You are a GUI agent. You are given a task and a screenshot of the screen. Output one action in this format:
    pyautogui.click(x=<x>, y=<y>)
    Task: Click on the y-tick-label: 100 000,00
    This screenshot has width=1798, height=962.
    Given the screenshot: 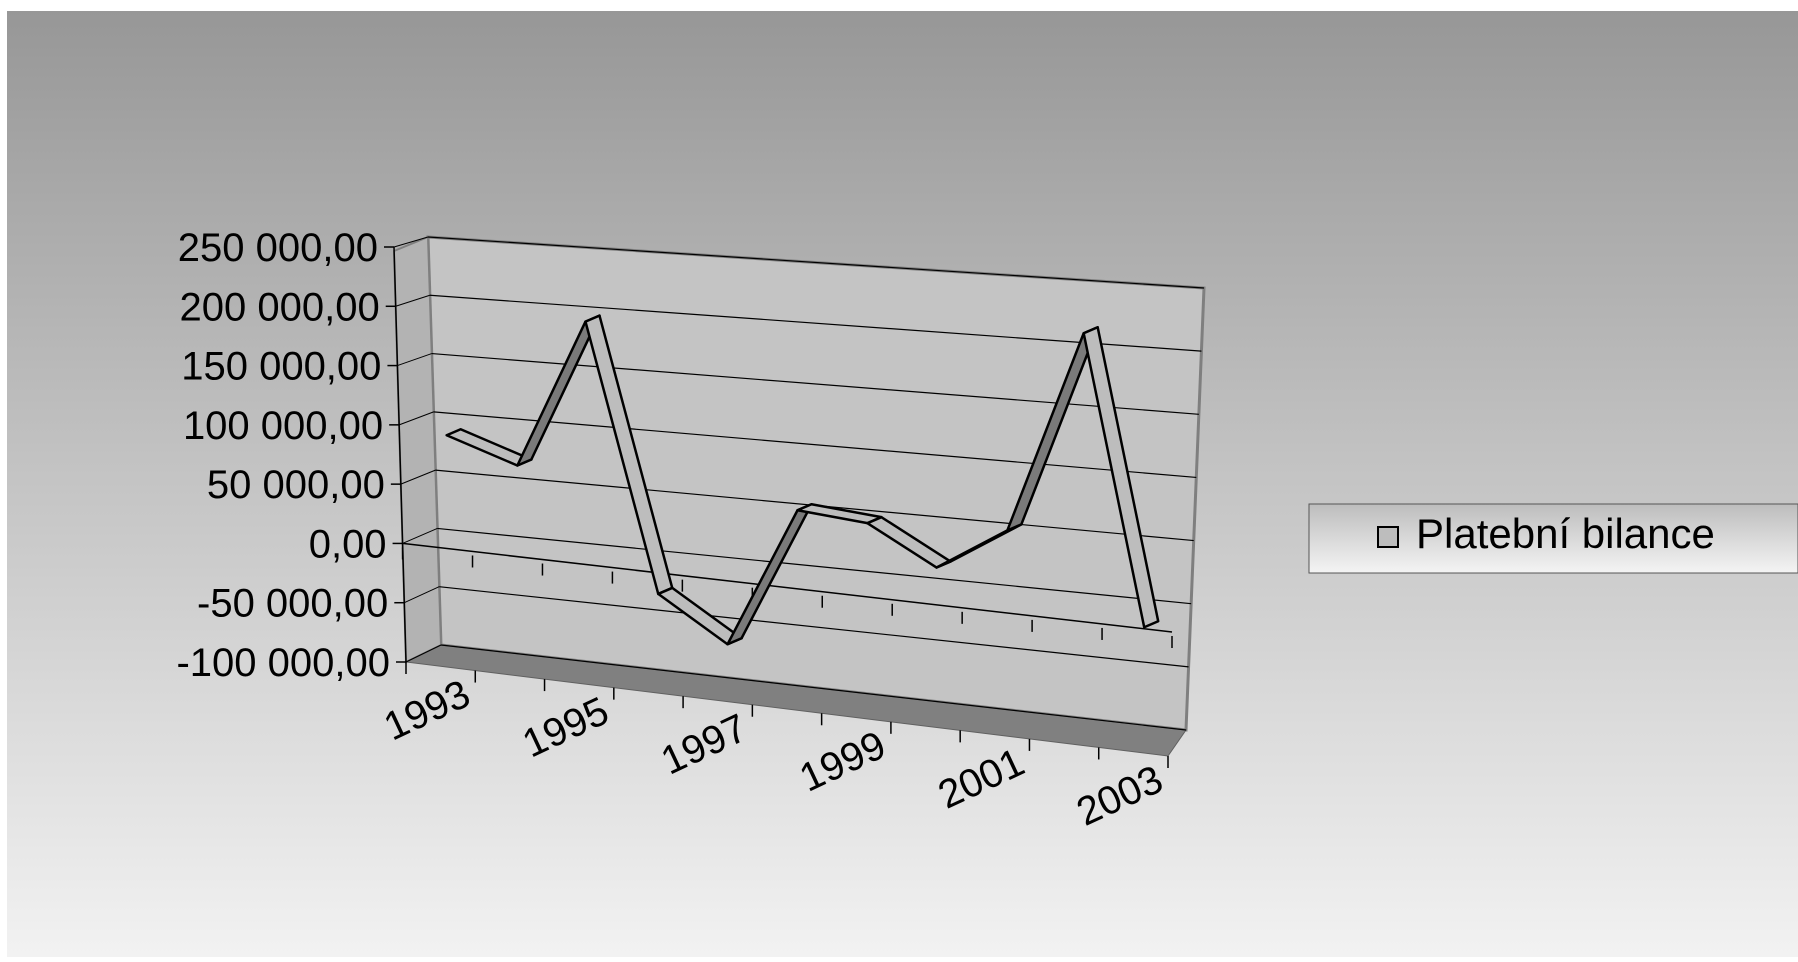 What is the action you would take?
    pyautogui.click(x=283, y=426)
    